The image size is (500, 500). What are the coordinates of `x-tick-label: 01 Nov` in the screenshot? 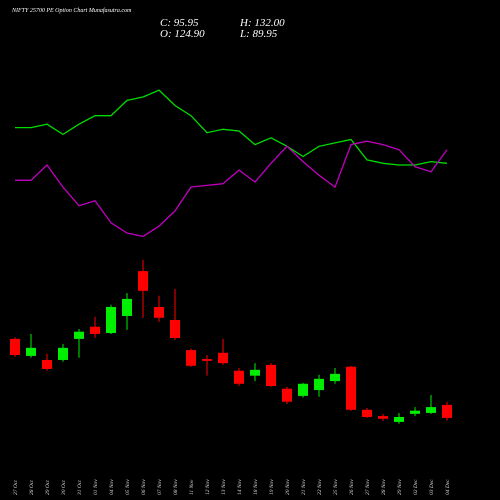 It's located at (96, 487).